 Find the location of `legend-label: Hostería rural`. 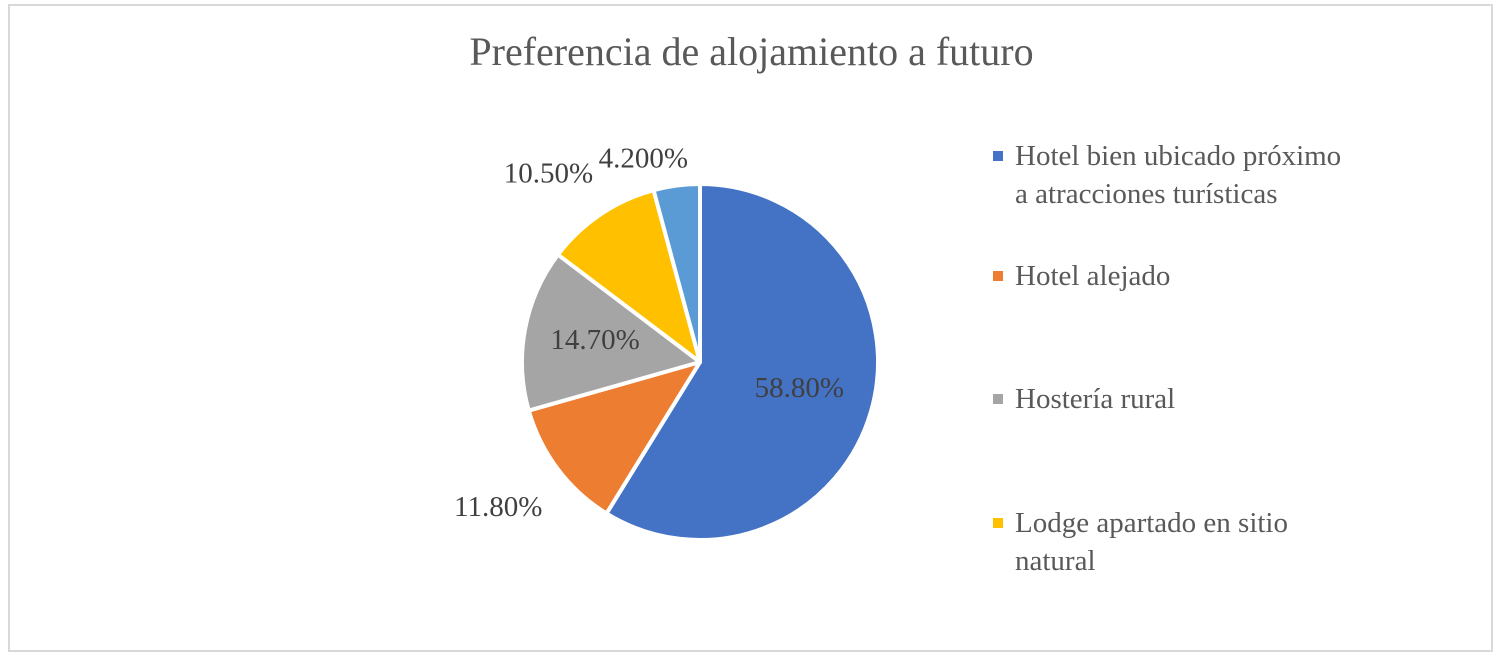

legend-label: Hostería rural is located at coordinates (1095, 399).